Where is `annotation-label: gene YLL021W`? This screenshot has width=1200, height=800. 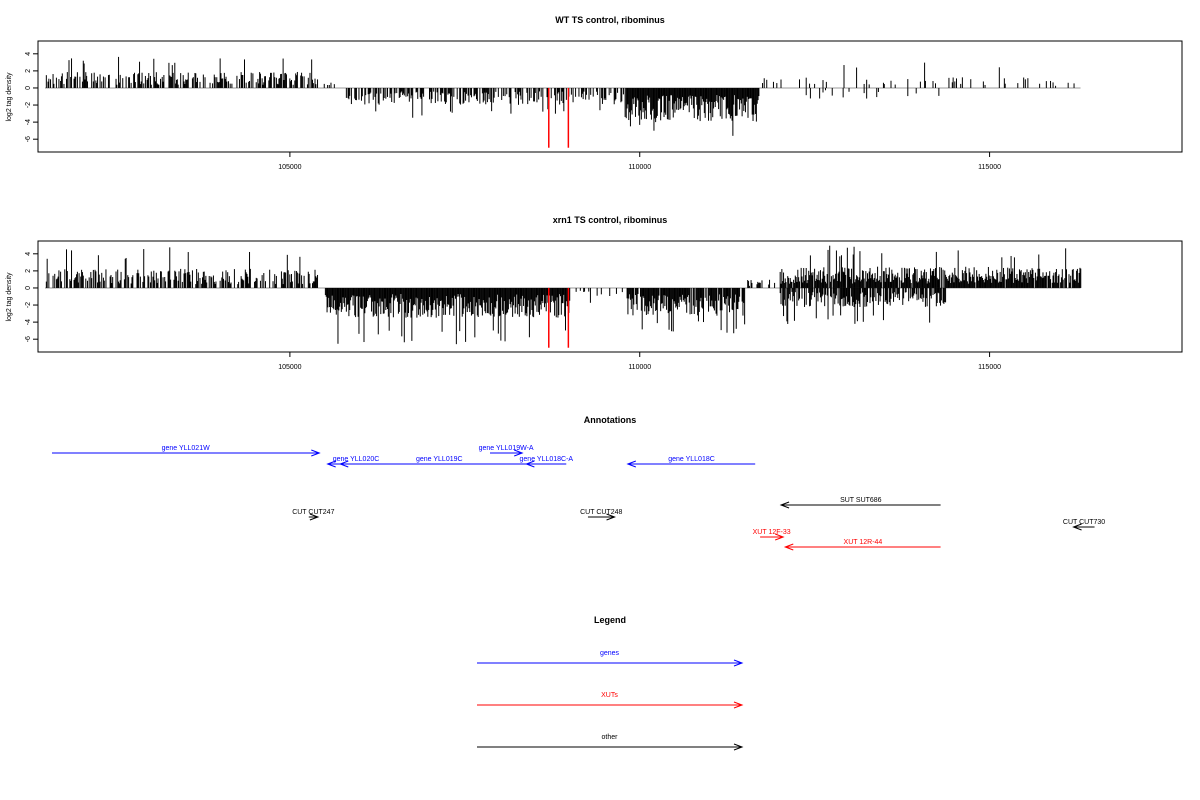
annotation-label: gene YLL021W is located at coordinates (186, 448).